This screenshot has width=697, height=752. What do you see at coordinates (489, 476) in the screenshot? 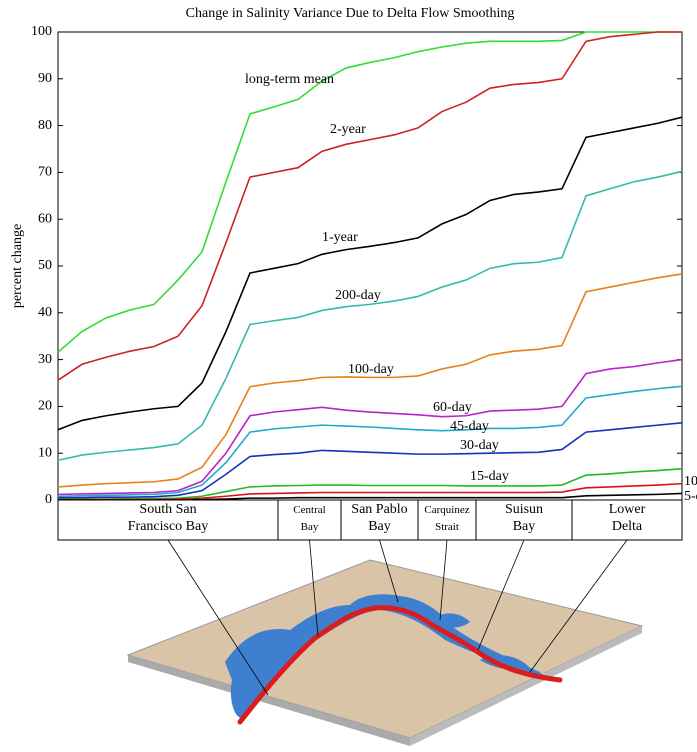
I see `series-label: 15-day` at bounding box center [489, 476].